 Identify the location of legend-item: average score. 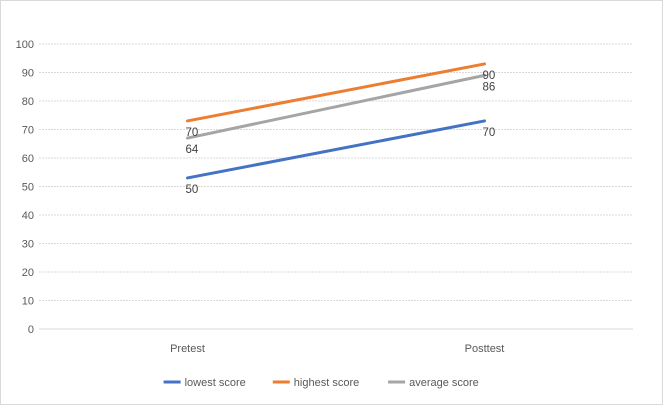
(433, 383).